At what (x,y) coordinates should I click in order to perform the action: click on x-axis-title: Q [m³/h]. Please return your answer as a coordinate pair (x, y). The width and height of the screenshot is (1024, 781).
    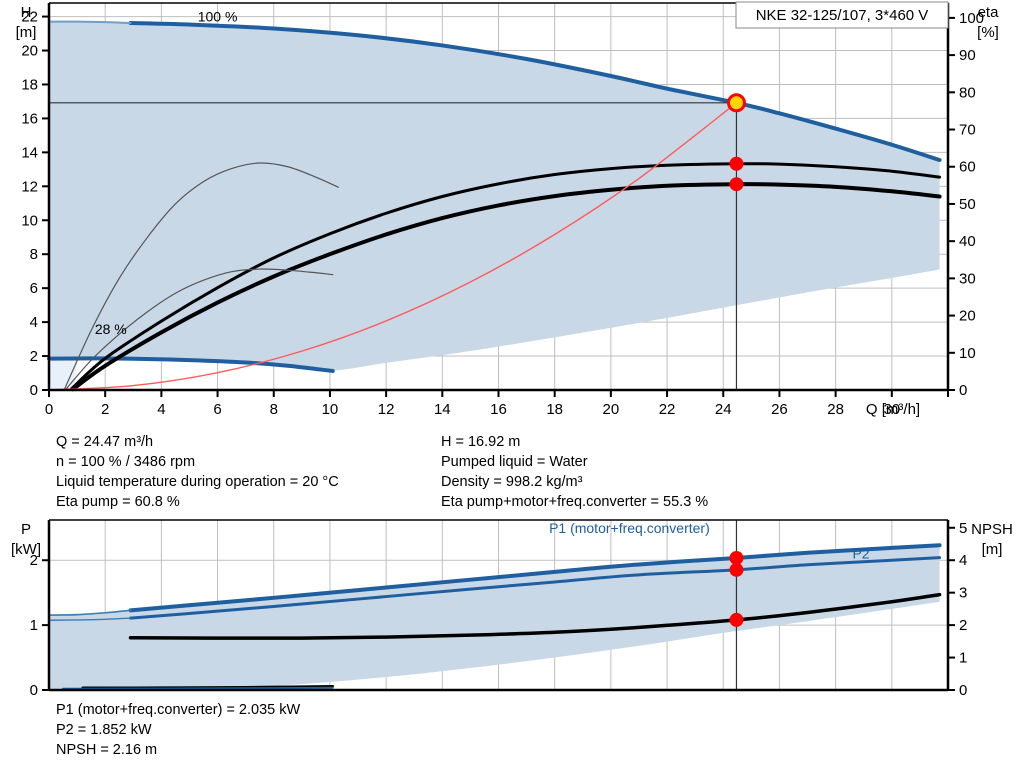
    Looking at the image, I should click on (893, 409).